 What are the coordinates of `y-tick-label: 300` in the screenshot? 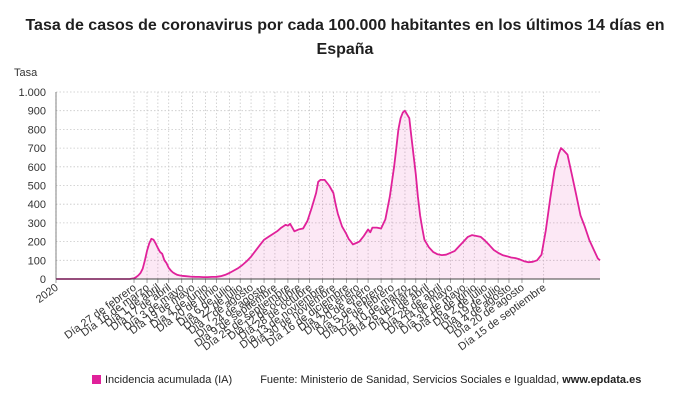 It's located at (37, 224).